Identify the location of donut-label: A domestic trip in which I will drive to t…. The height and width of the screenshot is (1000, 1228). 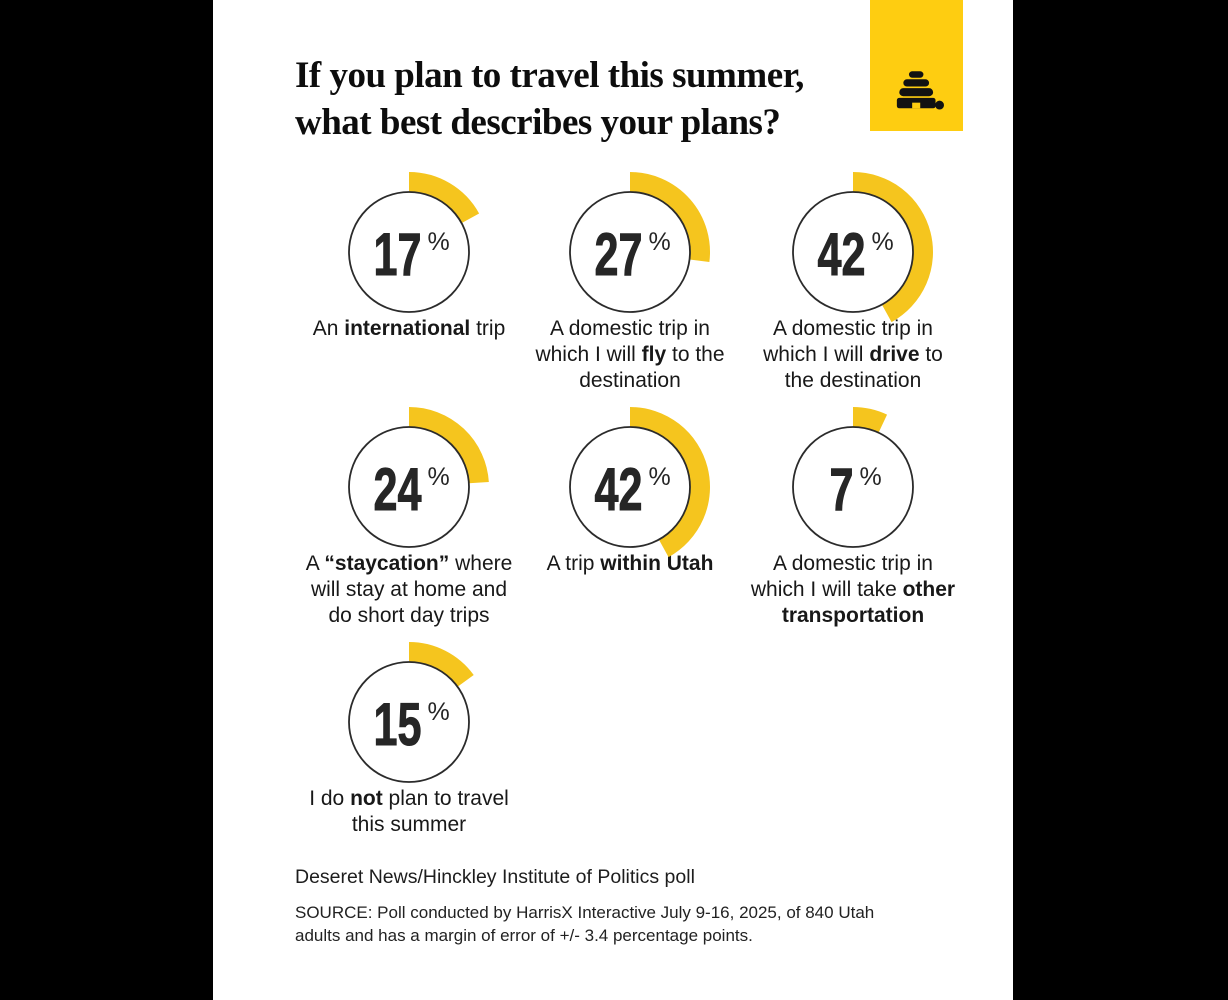
(853, 355).